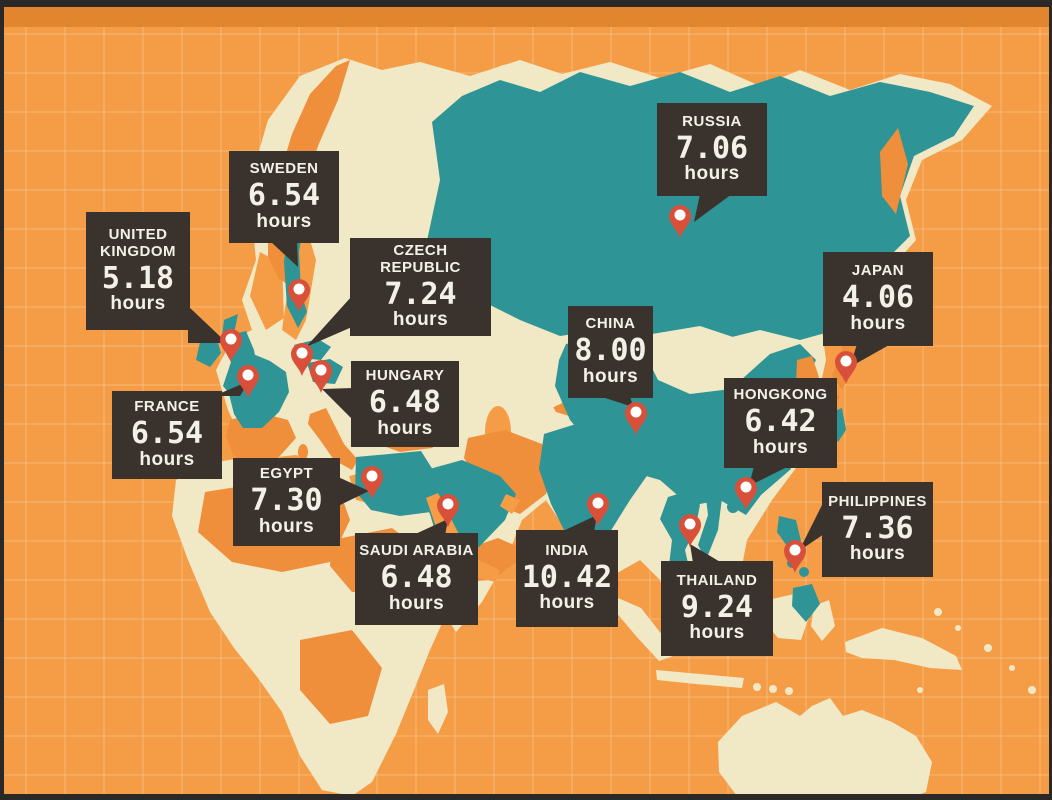 The width and height of the screenshot is (1052, 800). Describe the element at coordinates (706, 553) in the screenshot. I see `callout-tail-thailand` at that location.